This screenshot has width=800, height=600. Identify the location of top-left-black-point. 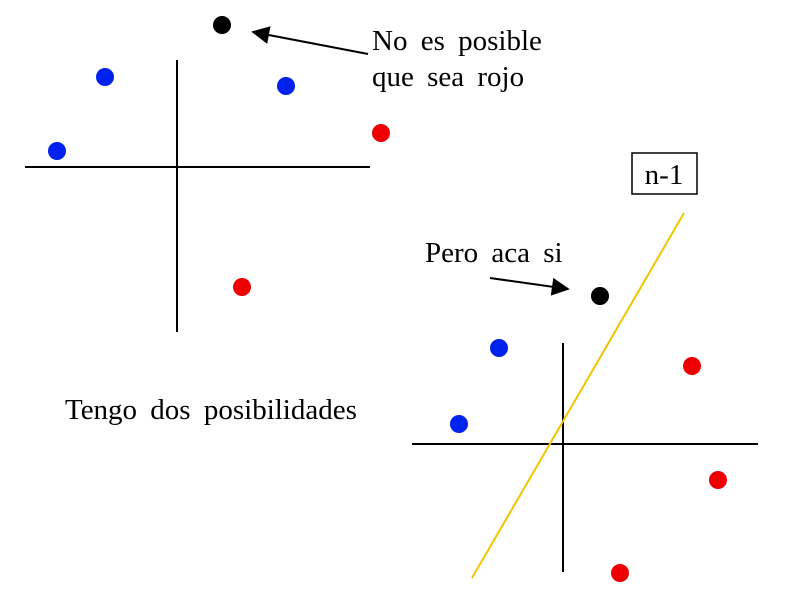
(222, 25).